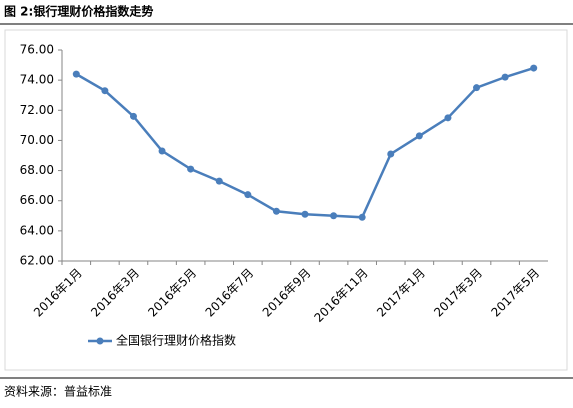  I want to click on x-tick-label: 2016年11月, so click(341, 295).